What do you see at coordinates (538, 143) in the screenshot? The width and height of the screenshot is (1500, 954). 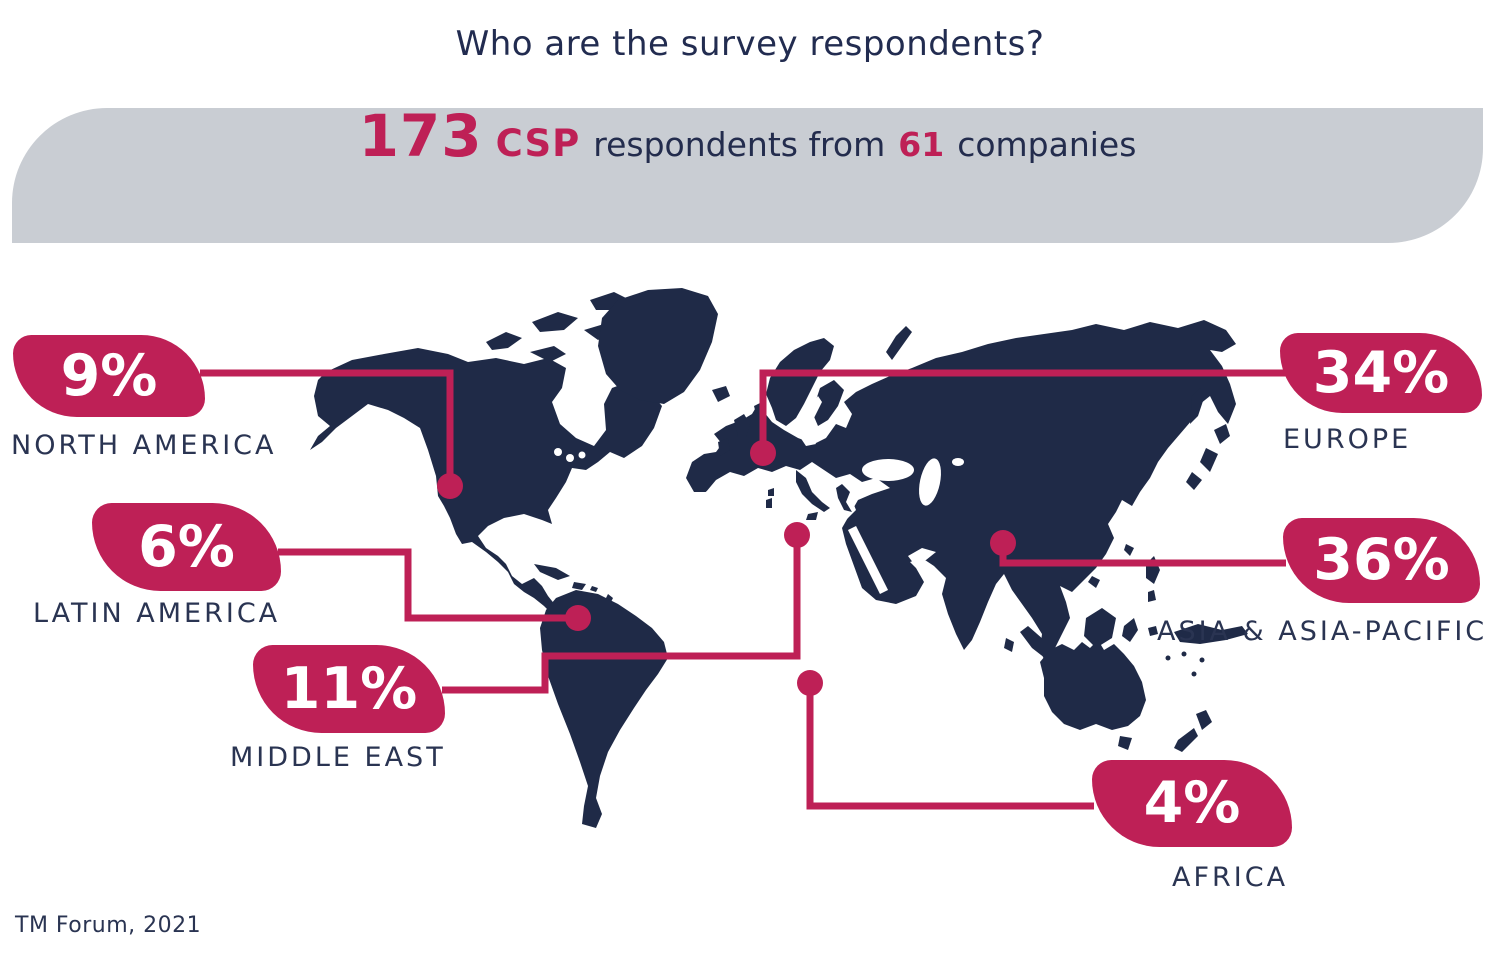 I see `csp-label: CSP` at bounding box center [538, 143].